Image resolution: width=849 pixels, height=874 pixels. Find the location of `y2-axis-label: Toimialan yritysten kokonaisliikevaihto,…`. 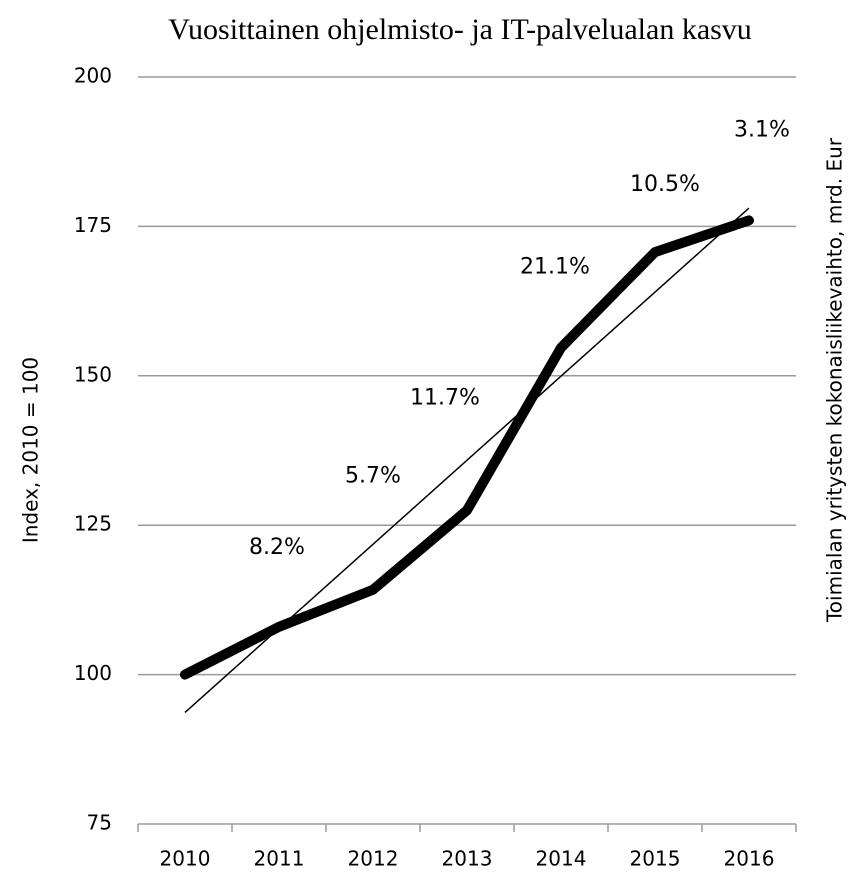

y2-axis-label: Toimialan yritysten kokonaisliikevaihto,… is located at coordinates (835, 380).